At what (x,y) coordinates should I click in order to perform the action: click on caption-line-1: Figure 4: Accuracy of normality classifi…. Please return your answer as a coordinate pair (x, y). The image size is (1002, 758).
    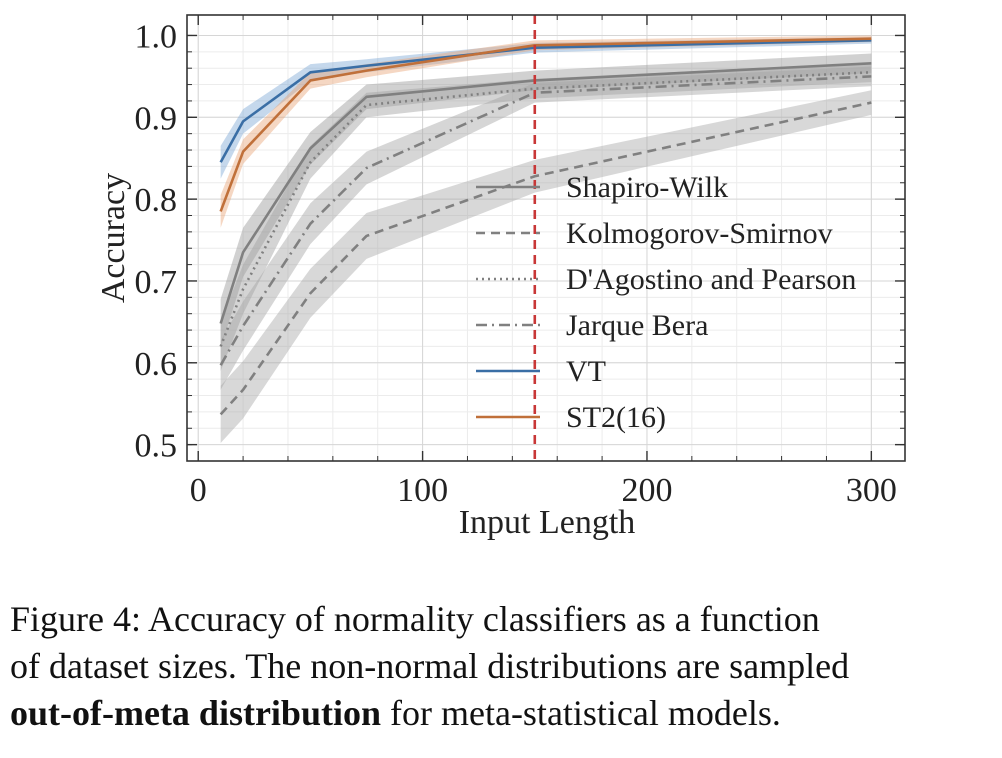
    Looking at the image, I should click on (415, 619).